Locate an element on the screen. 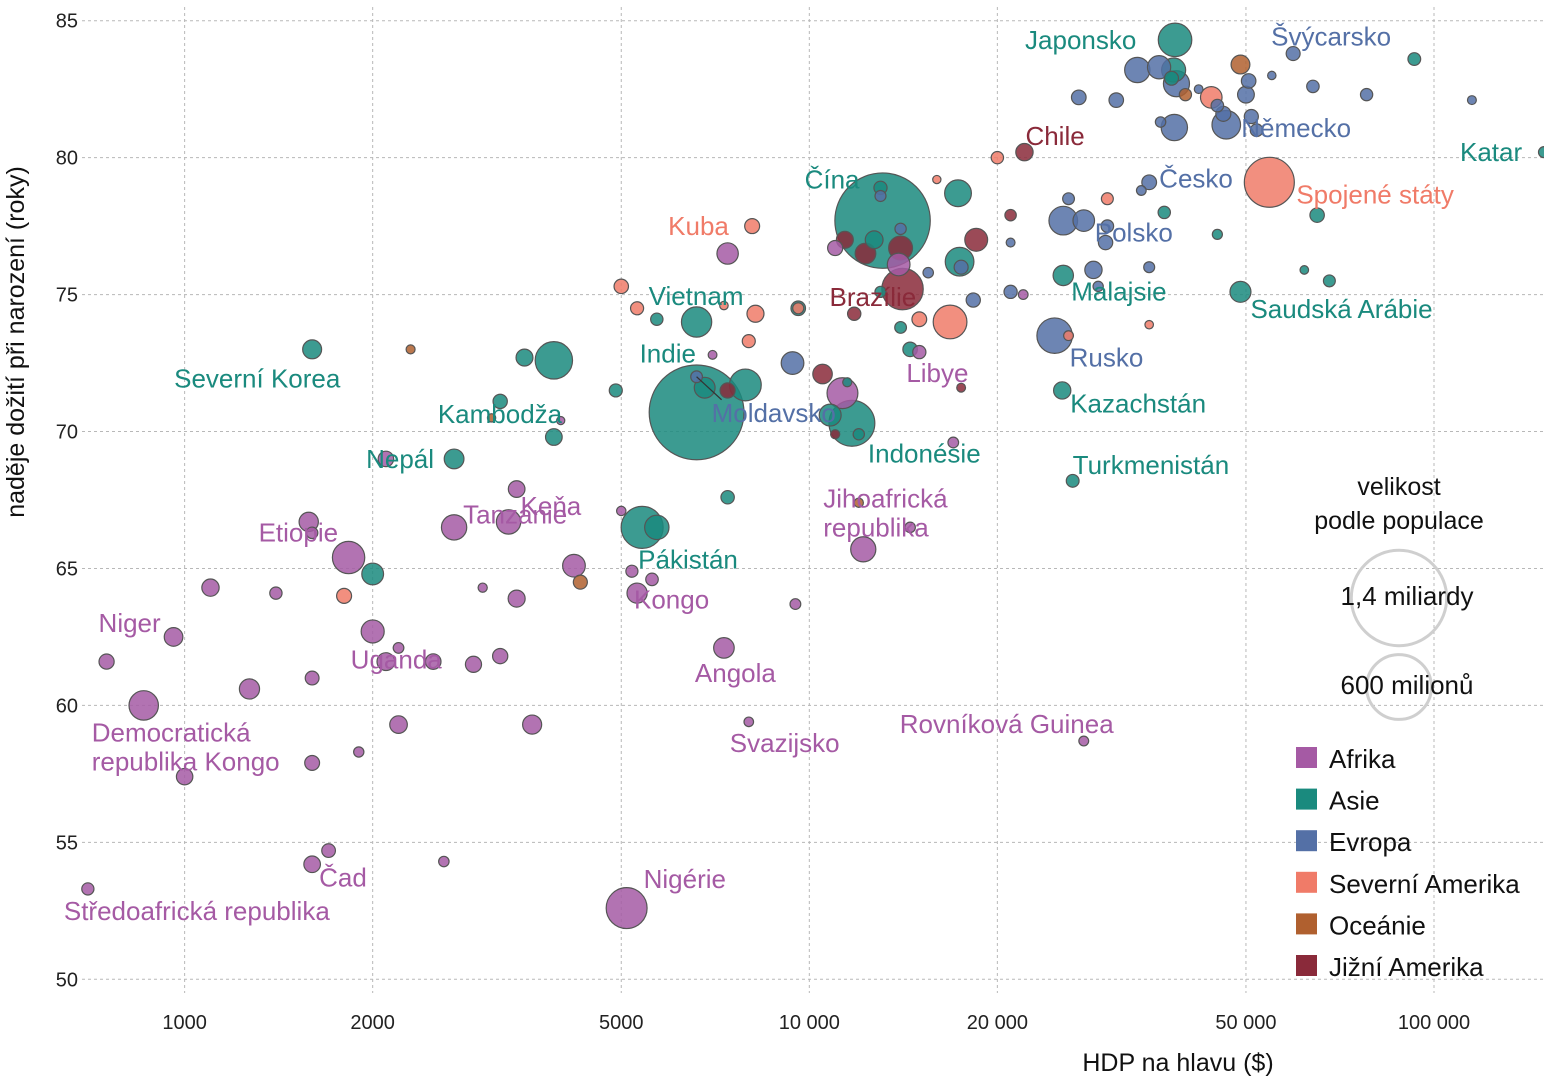 This screenshot has width=1544, height=1080. country-label: Tanzánie is located at coordinates (515, 514).